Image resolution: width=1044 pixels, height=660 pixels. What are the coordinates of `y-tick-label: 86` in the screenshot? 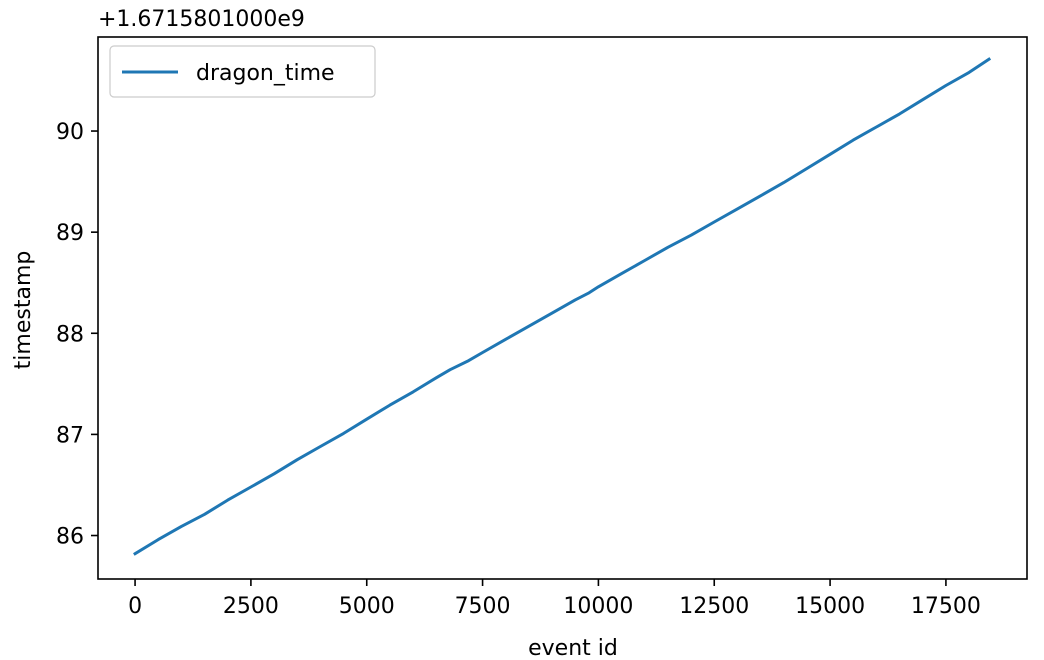 It's located at (70, 537).